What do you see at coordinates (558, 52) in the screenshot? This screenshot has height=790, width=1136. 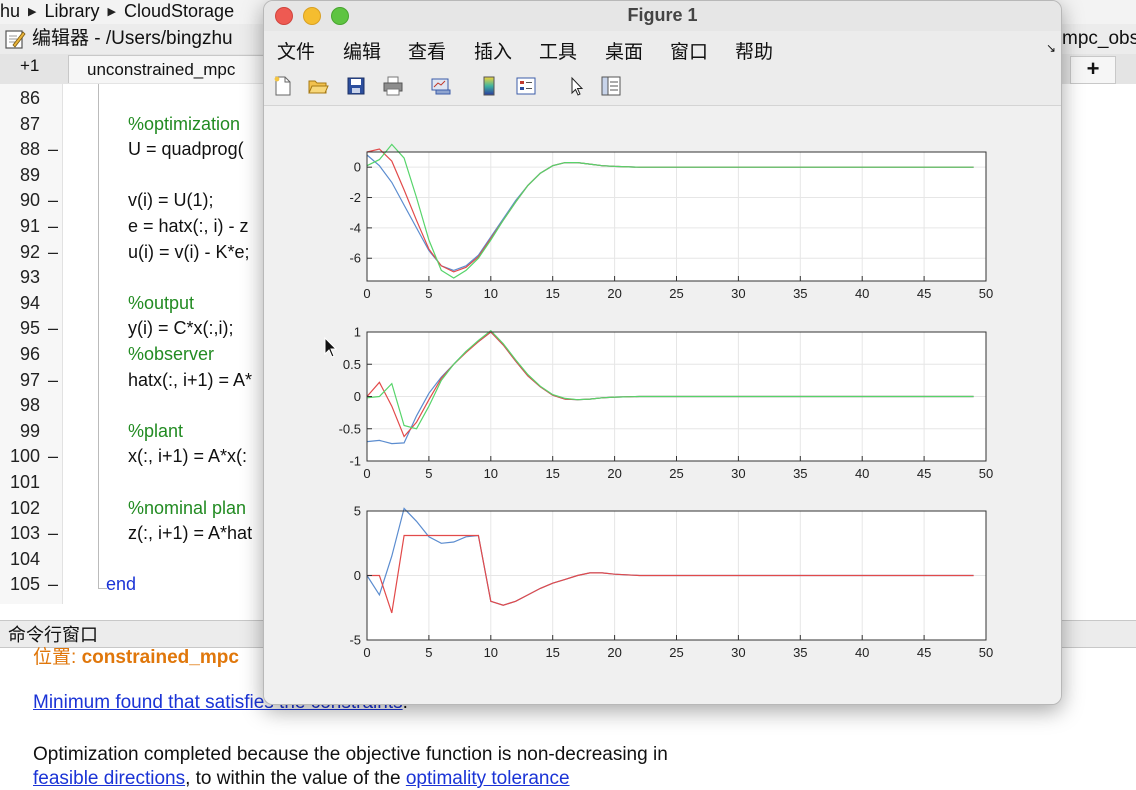 I see `menu-tools: 工具` at bounding box center [558, 52].